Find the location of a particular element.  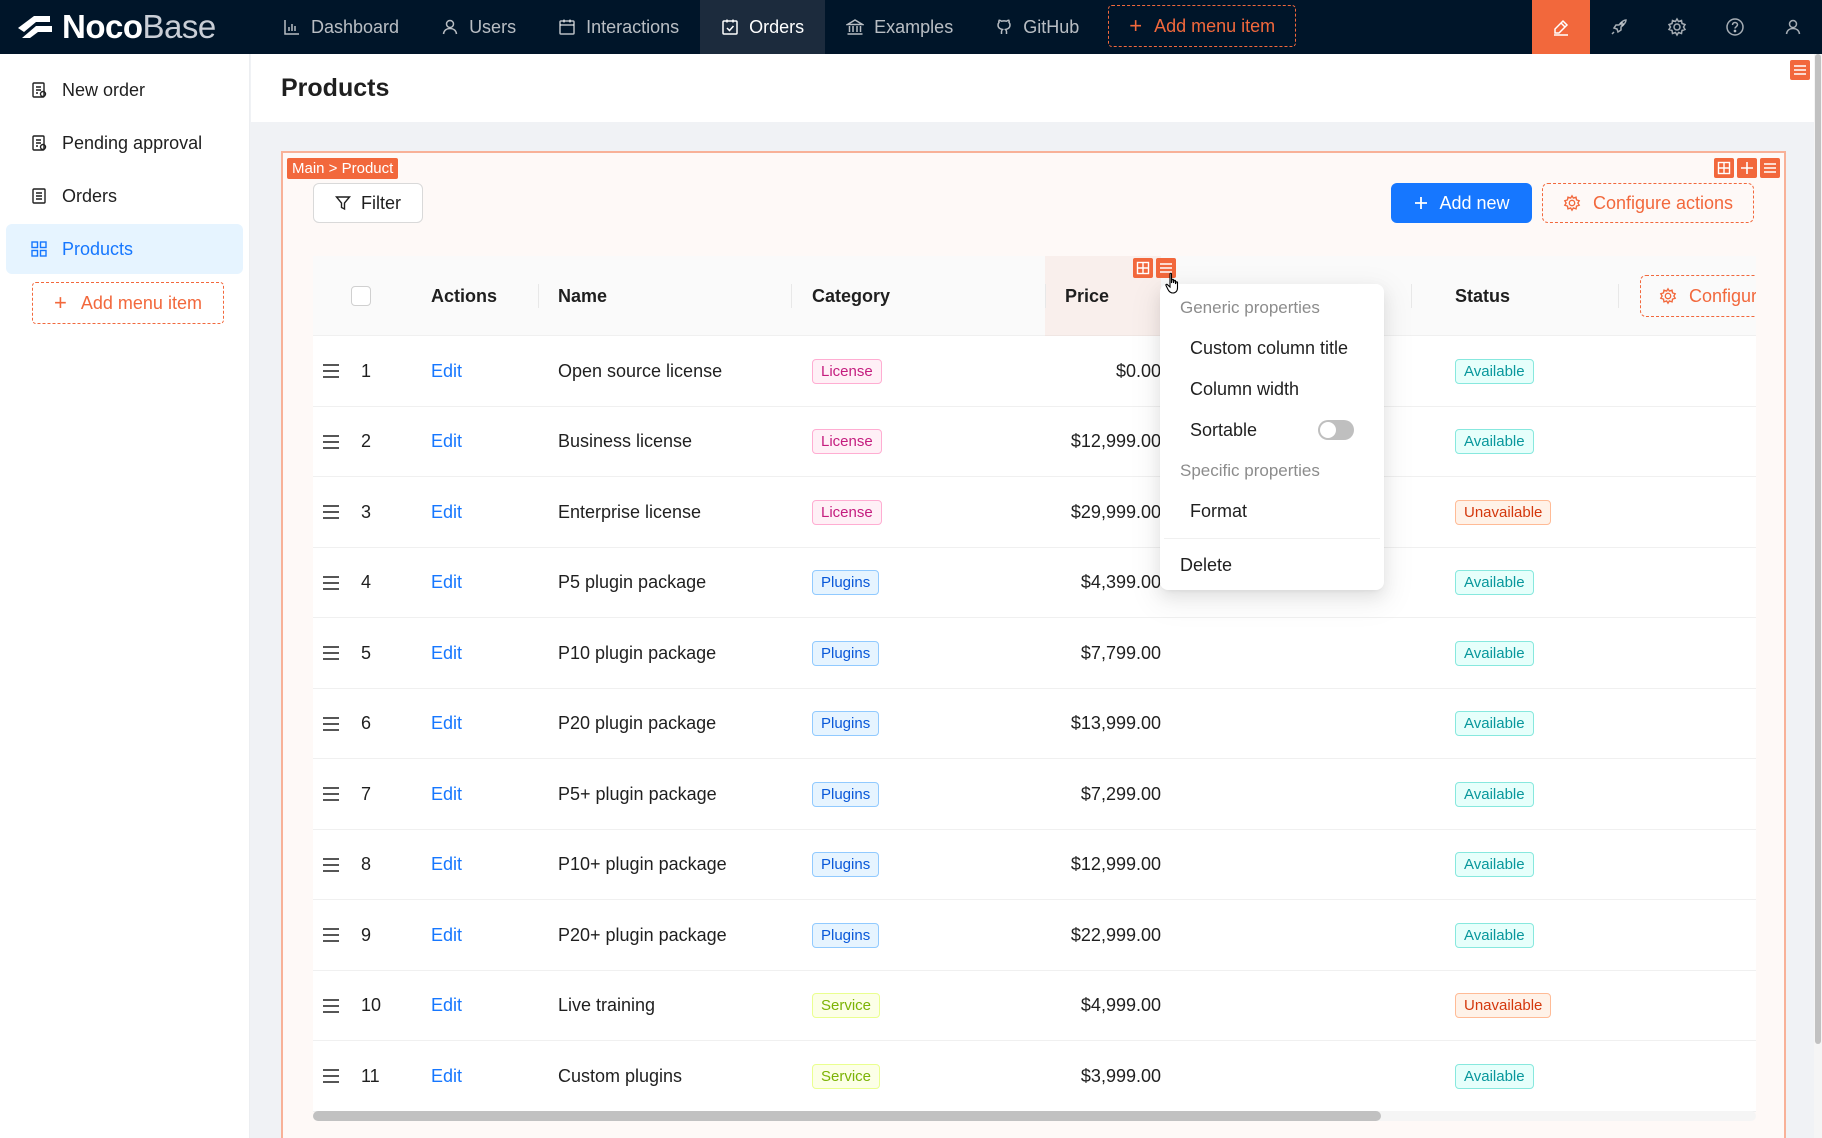

page-title: Products is located at coordinates (335, 88).